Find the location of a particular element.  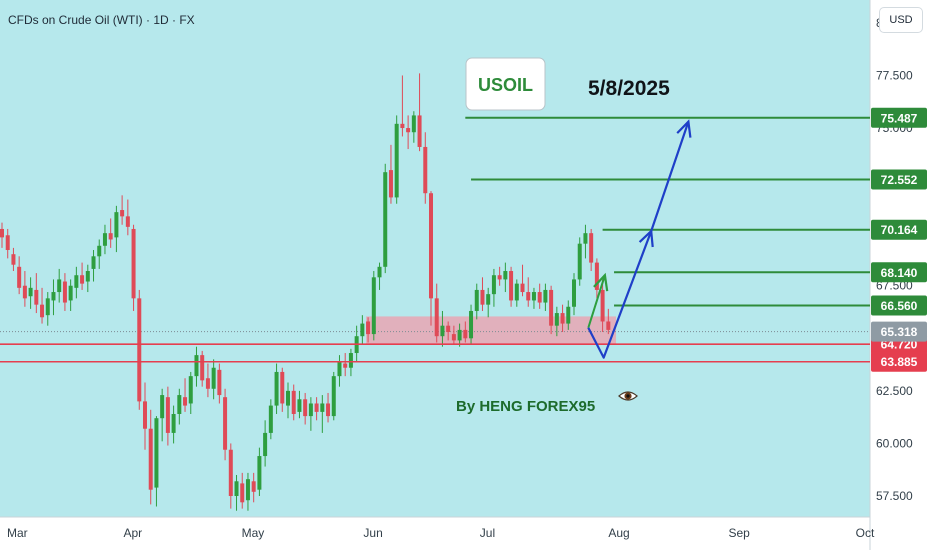

x-tick-label: Sep is located at coordinates (739, 533).